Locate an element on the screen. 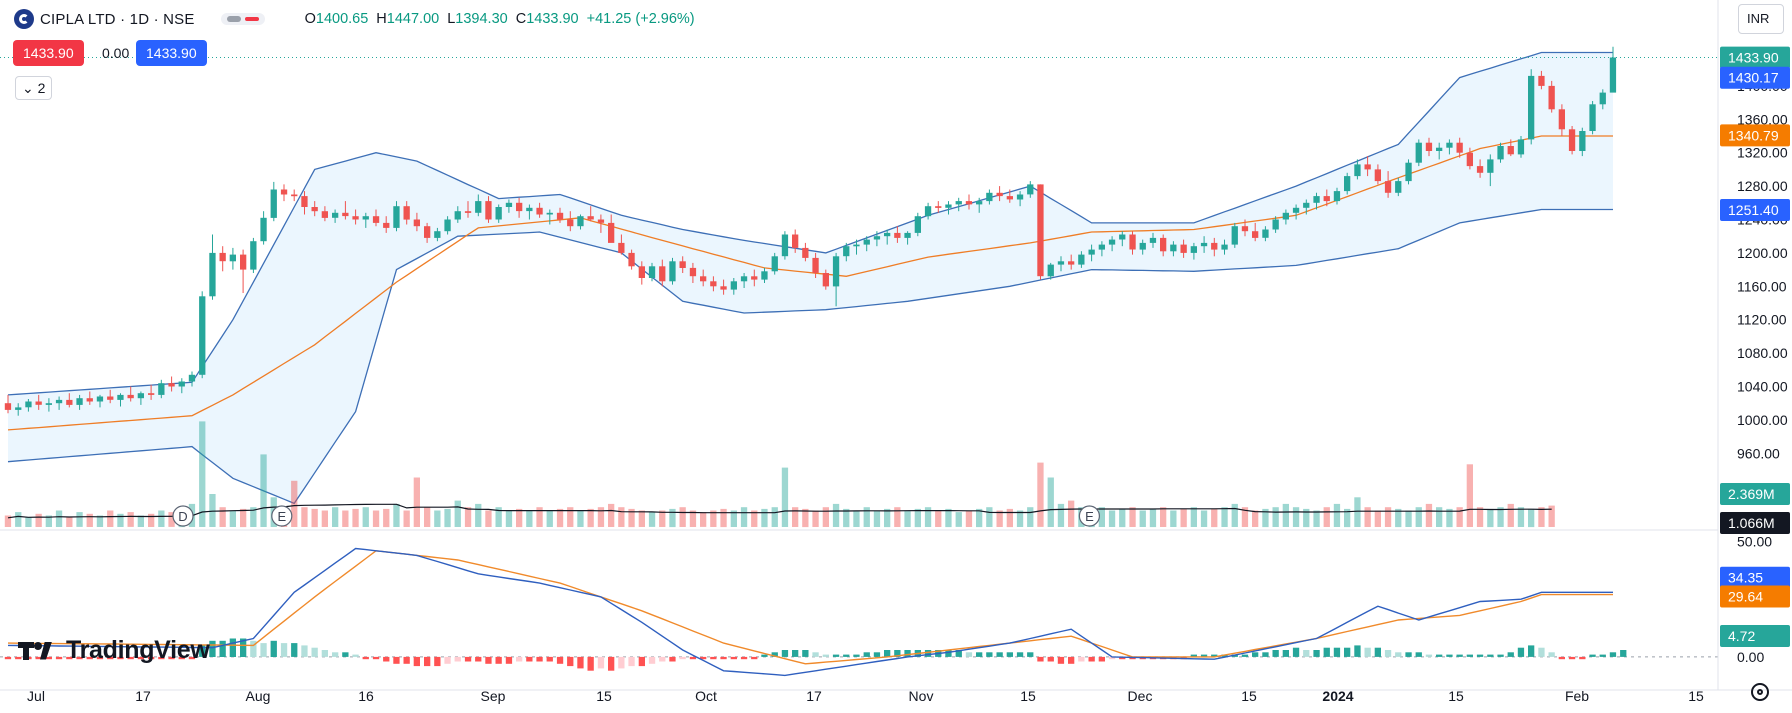 The image size is (1792, 713). brand-name: TradingView is located at coordinates (138, 650).